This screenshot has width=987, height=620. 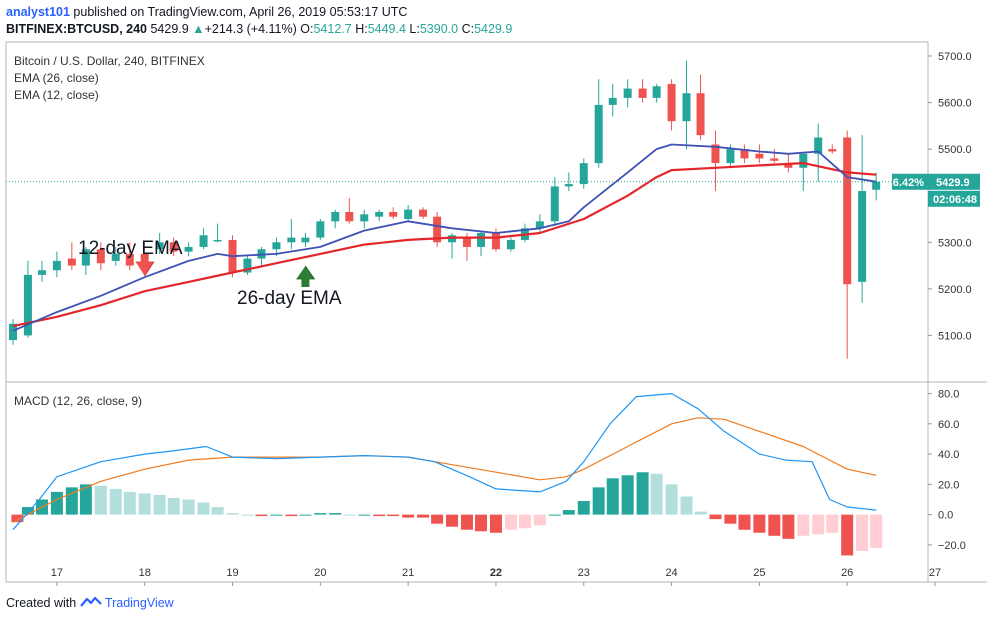 What do you see at coordinates (139, 603) in the screenshot?
I see `tradingview-brand: TradingView` at bounding box center [139, 603].